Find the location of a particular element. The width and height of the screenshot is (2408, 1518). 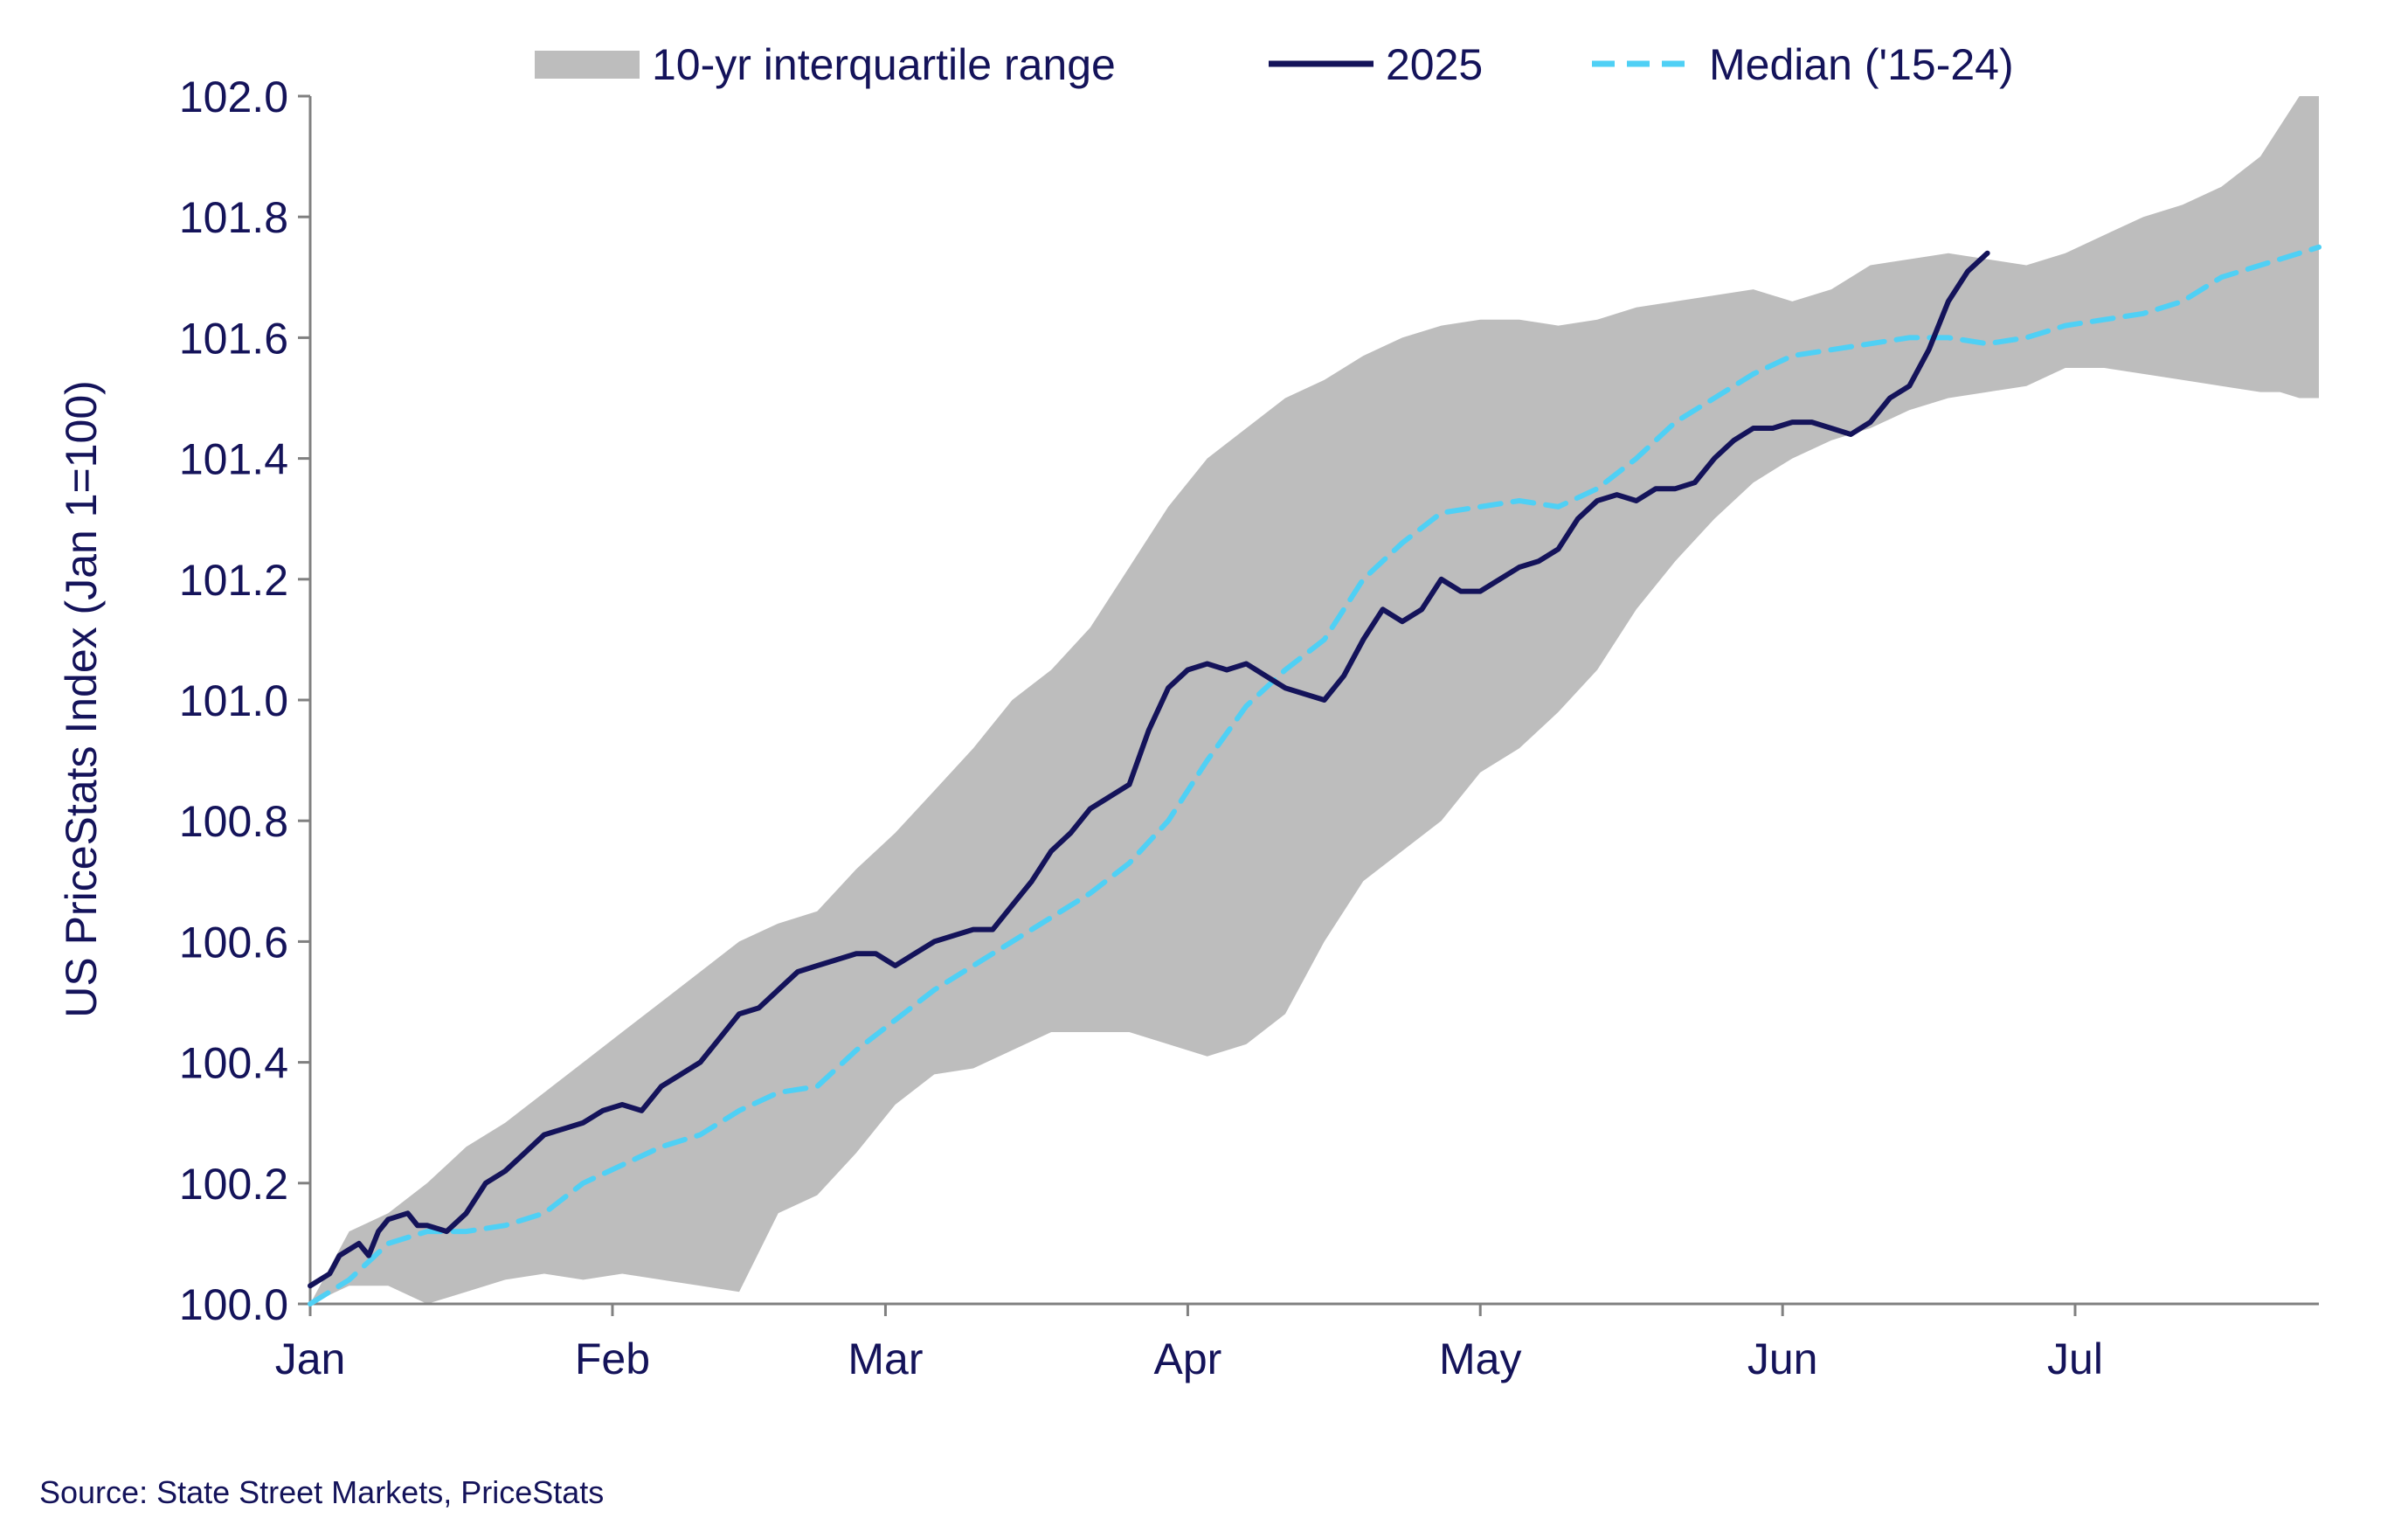

y-tick-label: 101.6 is located at coordinates (233, 339).